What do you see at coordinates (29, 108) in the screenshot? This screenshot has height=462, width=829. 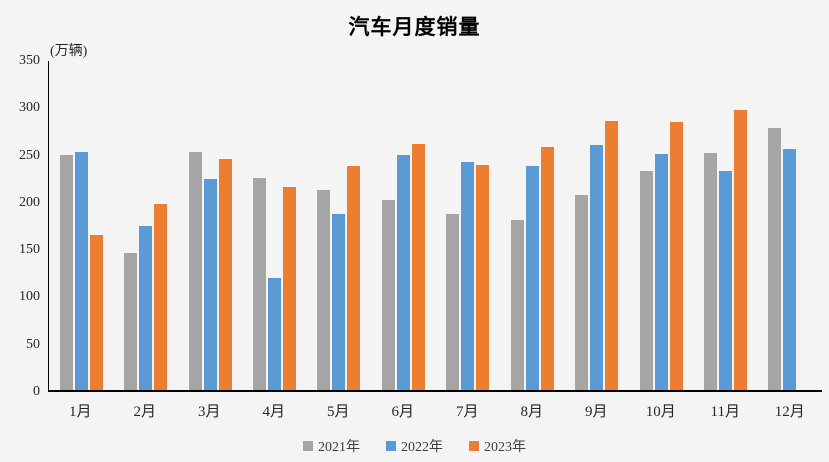 I see `y-axis-tick-label: 300` at bounding box center [29, 108].